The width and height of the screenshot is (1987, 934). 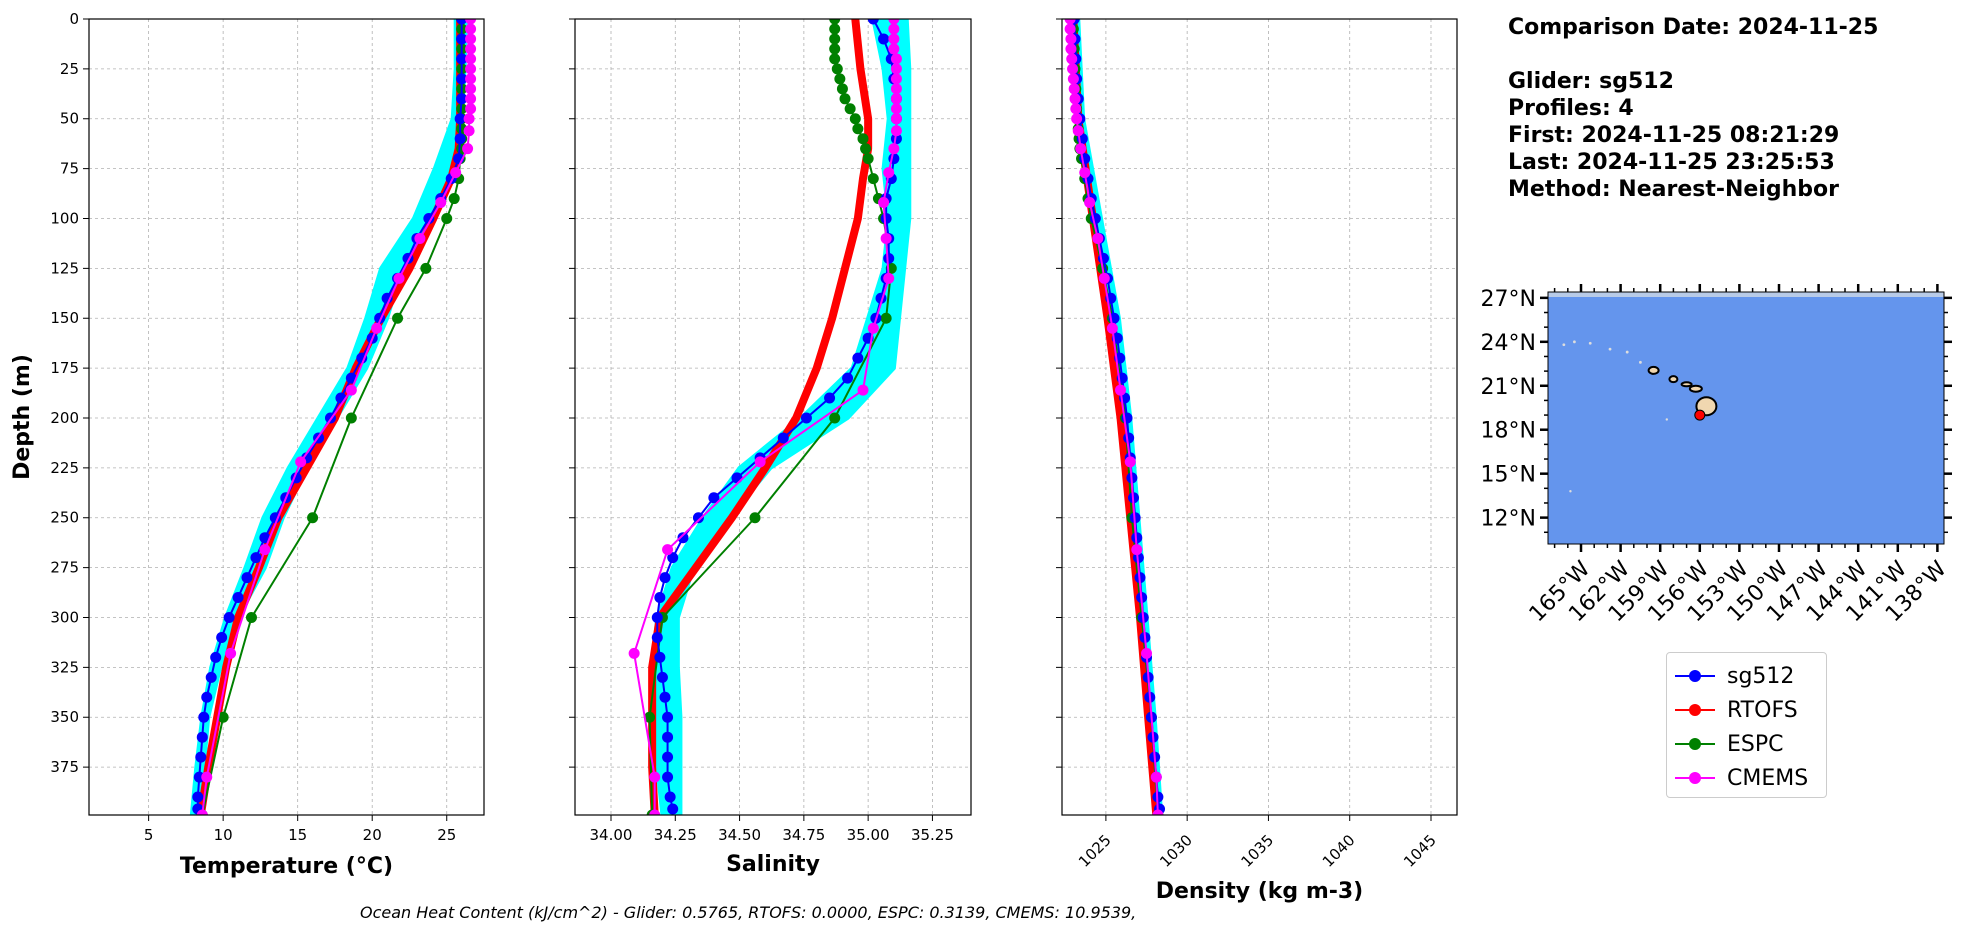 I want to click on legend-label: RTOFS, so click(x=1762, y=710).